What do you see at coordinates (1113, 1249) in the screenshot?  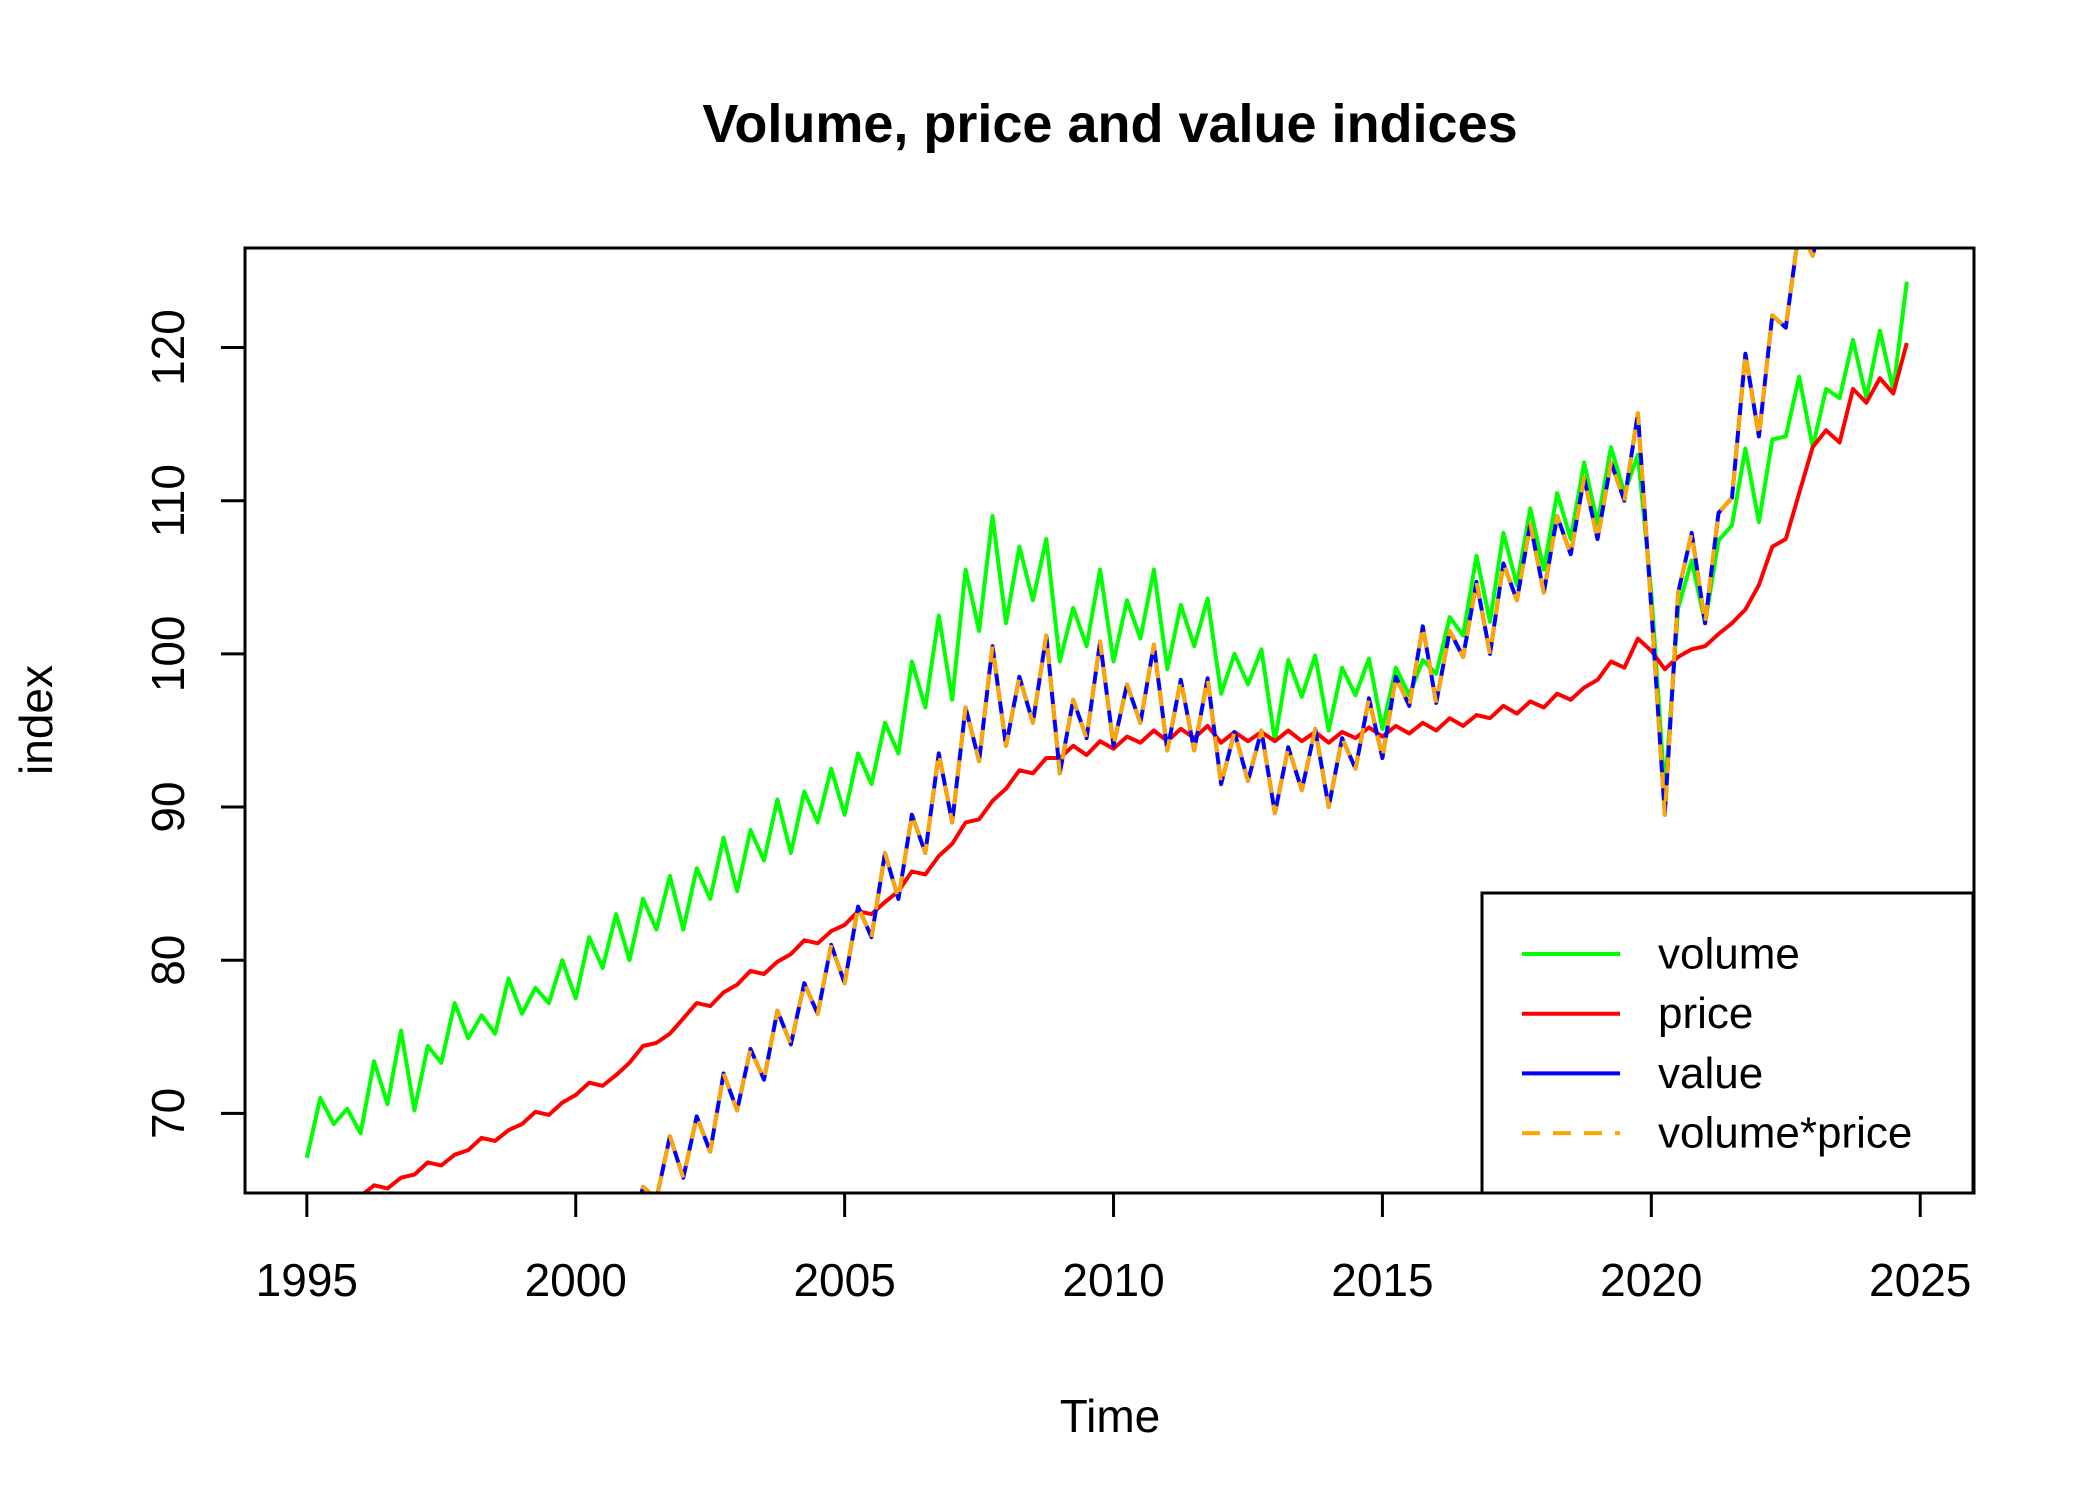 I see `x-axis: 1995 2000 2005 2010 2015 2020 2025` at bounding box center [1113, 1249].